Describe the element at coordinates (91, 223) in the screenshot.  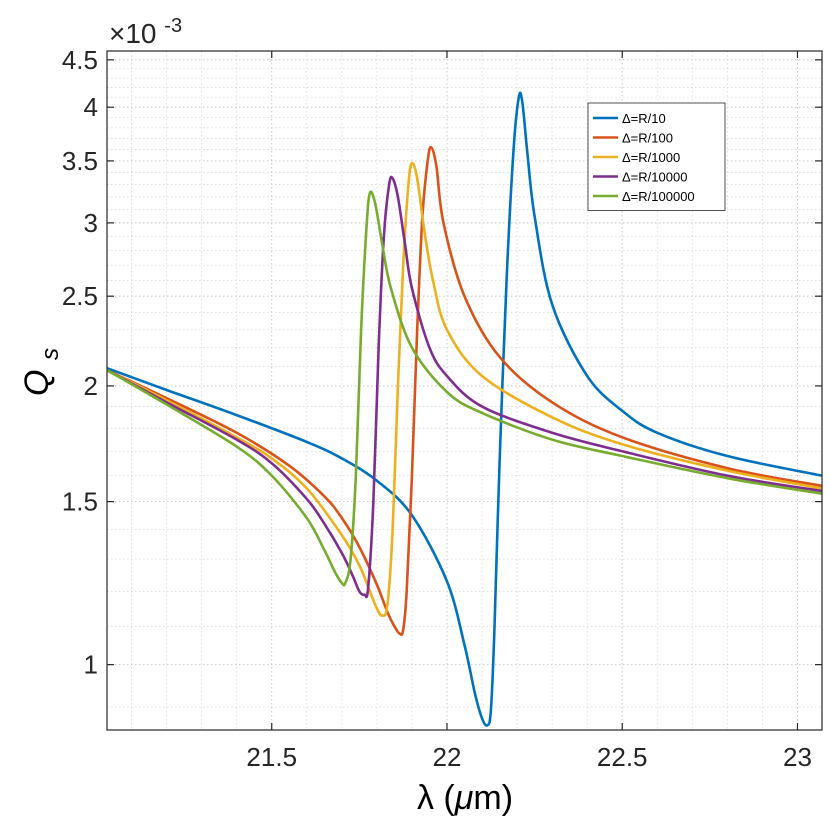
I see `y-tick-label: 3` at that location.